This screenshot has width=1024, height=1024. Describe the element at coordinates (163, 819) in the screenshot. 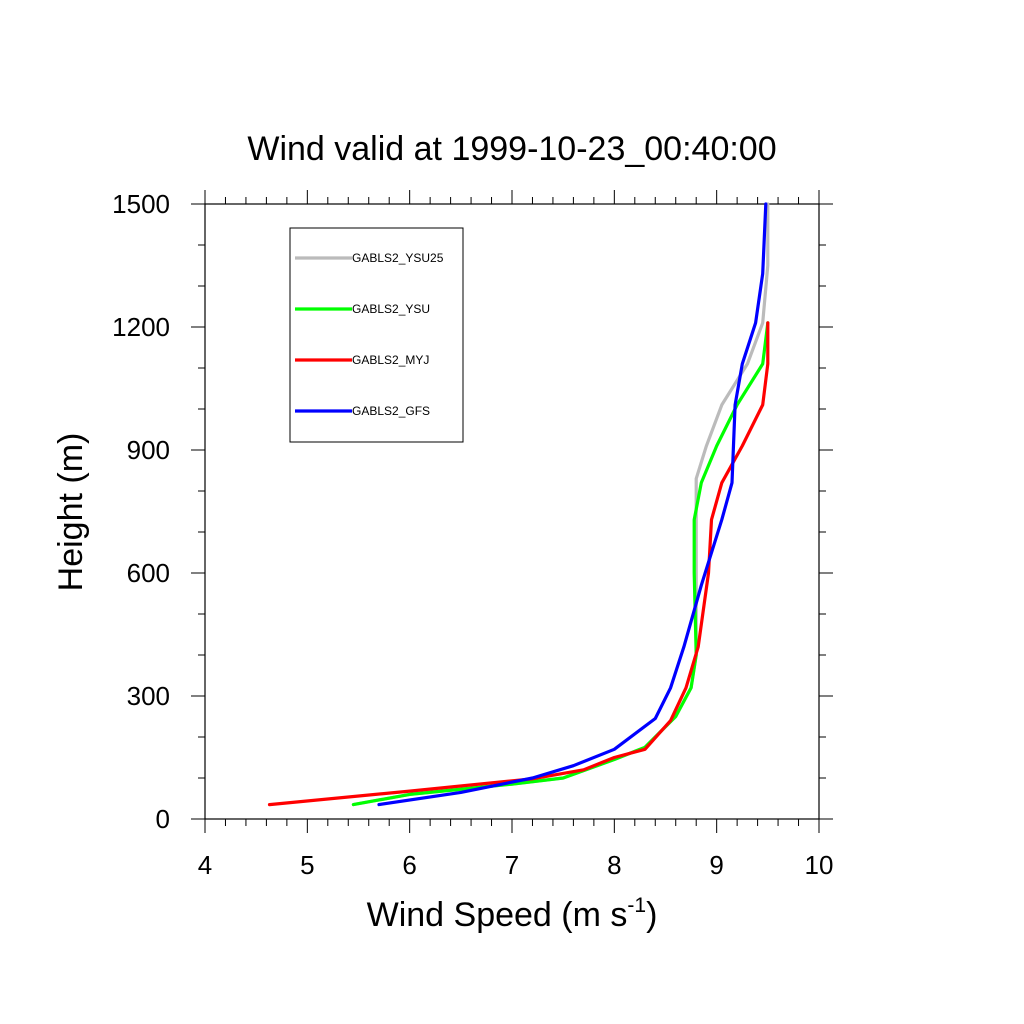

I see `y-tick-label: 0` at that location.